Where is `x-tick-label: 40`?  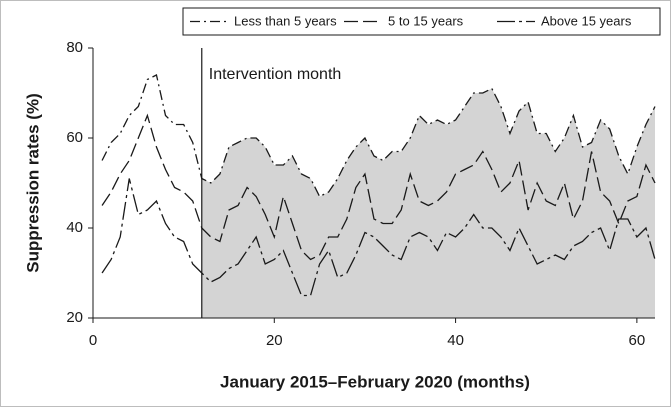
x-tick-label: 40 is located at coordinates (455, 340).